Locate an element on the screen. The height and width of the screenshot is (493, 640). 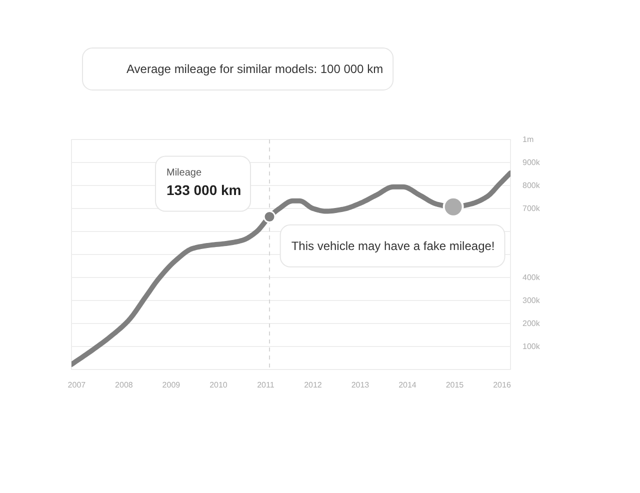
y-tick-label: 300k is located at coordinates (531, 300).